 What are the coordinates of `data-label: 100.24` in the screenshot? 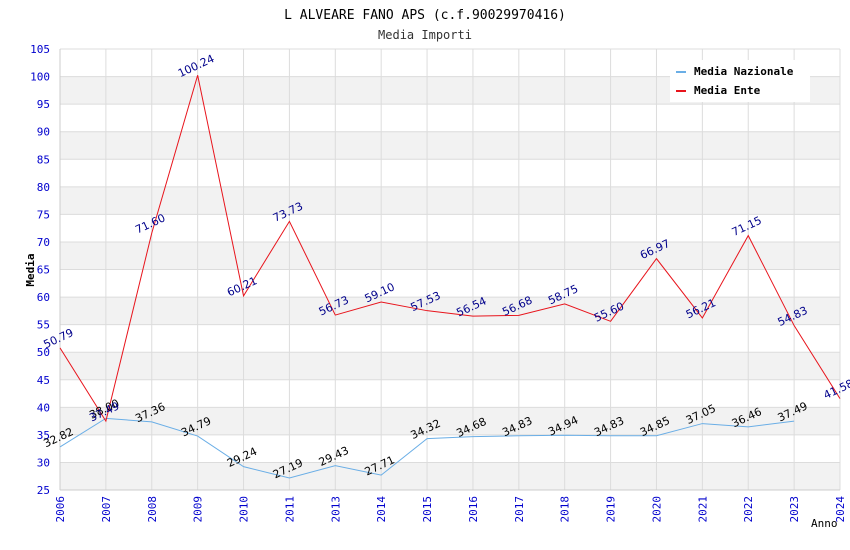 It's located at (196, 66).